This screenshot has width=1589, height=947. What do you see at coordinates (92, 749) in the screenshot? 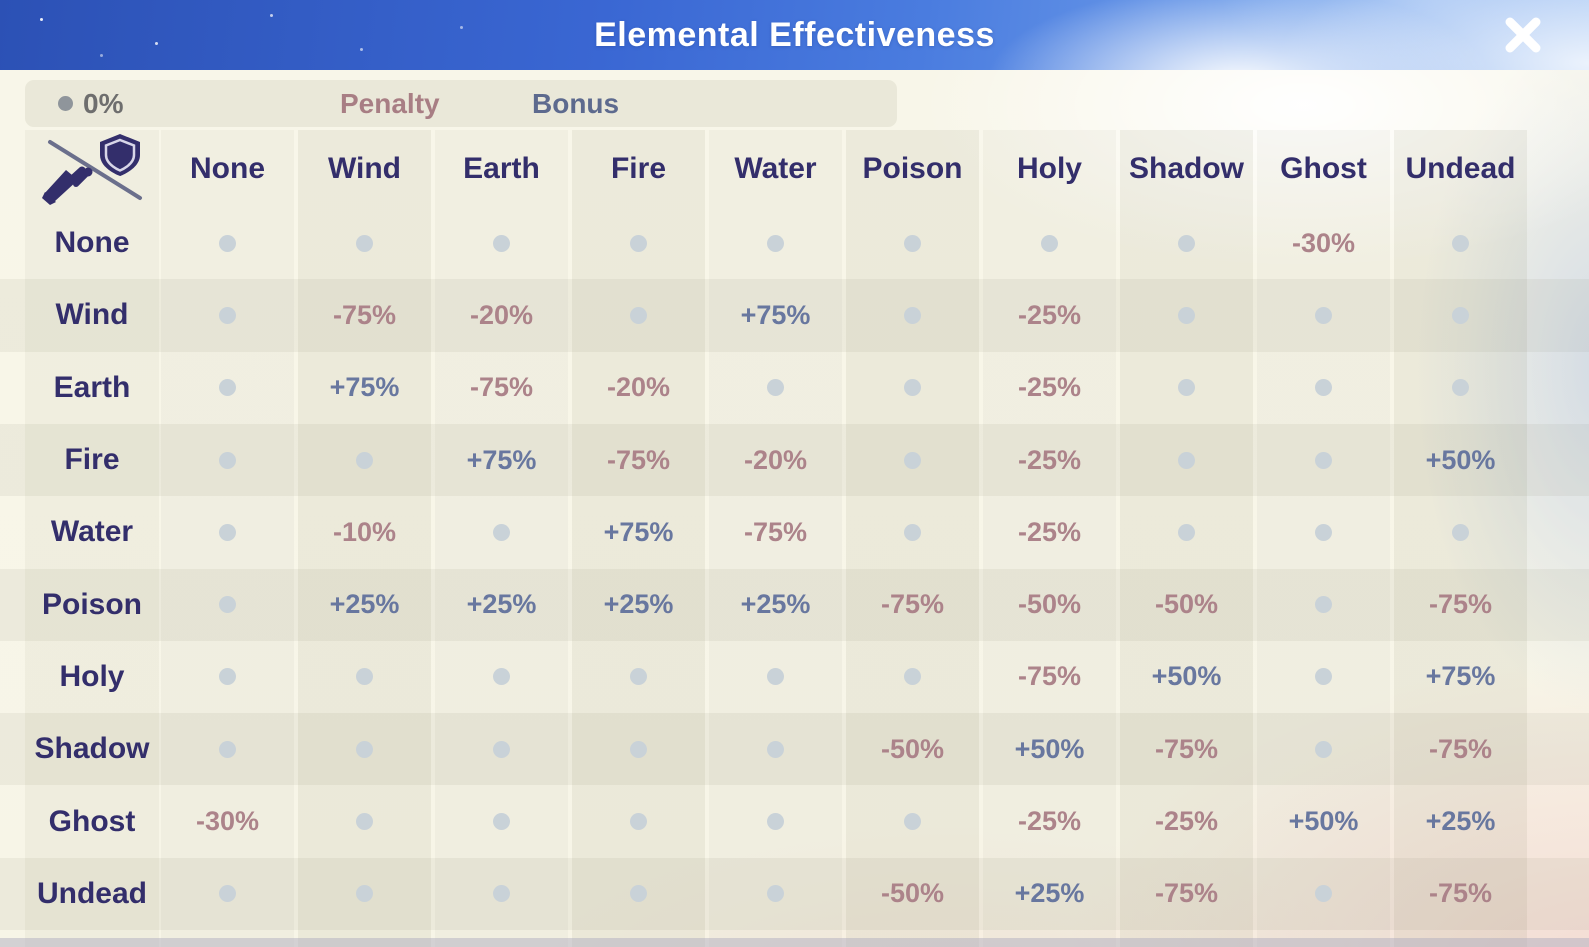
I see `row-label-shadow: Shadow` at bounding box center [92, 749].